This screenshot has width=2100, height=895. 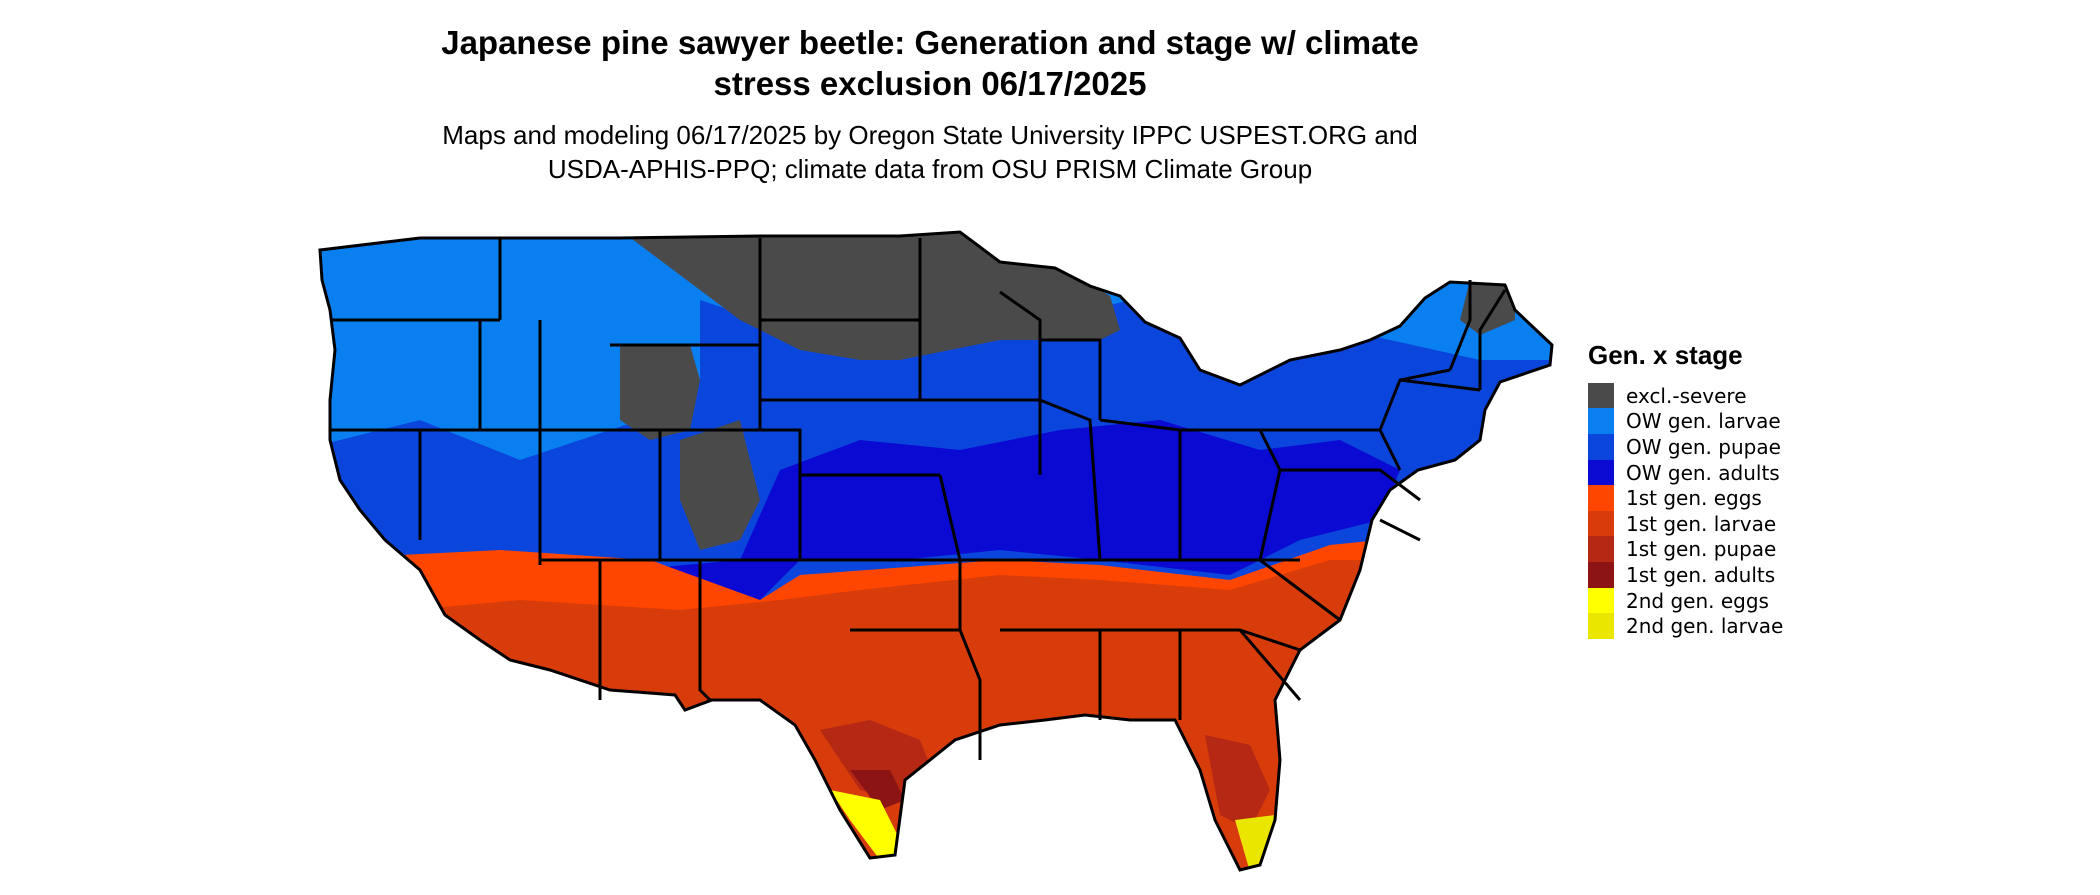 I want to click on legend-label: 2nd gen. eggs, so click(x=1697, y=600).